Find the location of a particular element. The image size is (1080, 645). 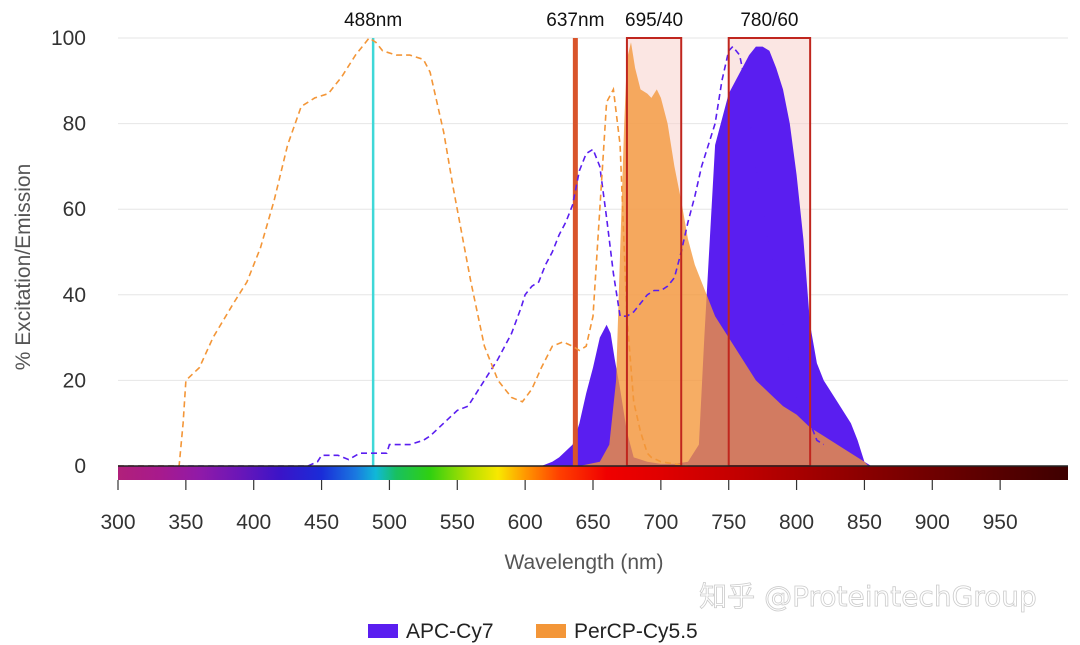

x-tick-label-400: 400 is located at coordinates (253, 522).